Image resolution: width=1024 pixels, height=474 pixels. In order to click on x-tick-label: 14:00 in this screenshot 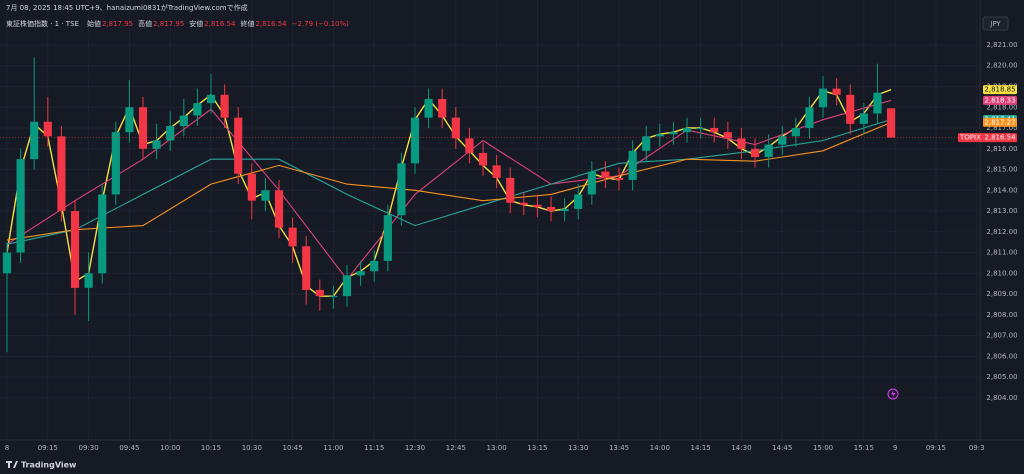, I will do `click(660, 448)`.